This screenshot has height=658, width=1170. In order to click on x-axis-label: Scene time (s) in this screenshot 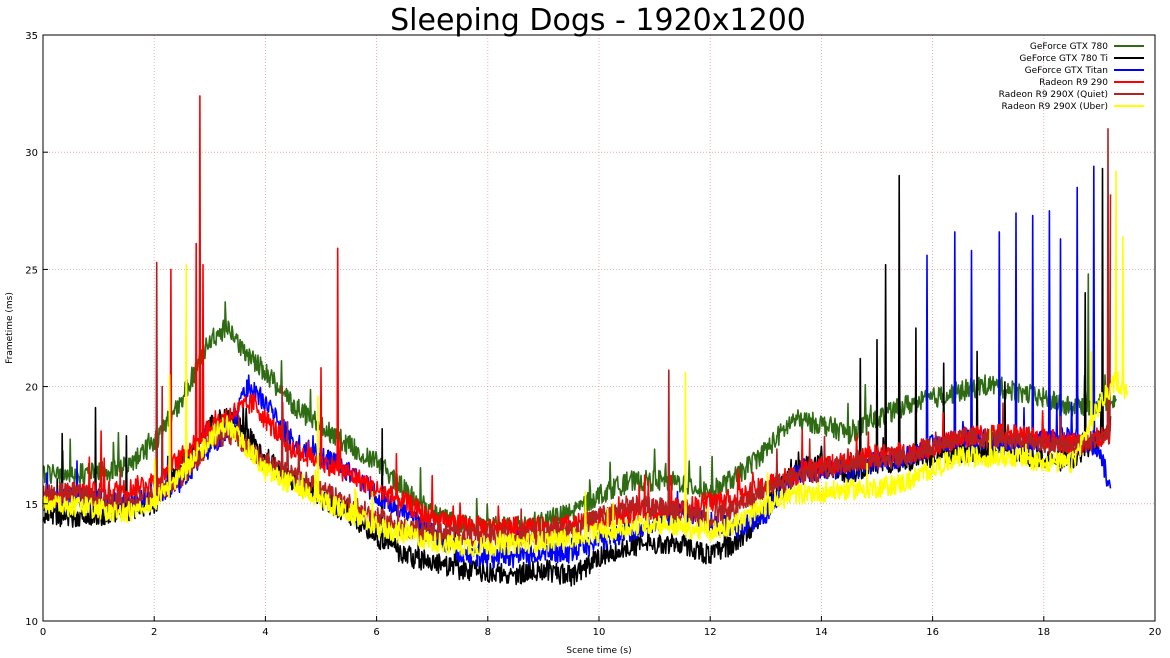, I will do `click(598, 651)`.